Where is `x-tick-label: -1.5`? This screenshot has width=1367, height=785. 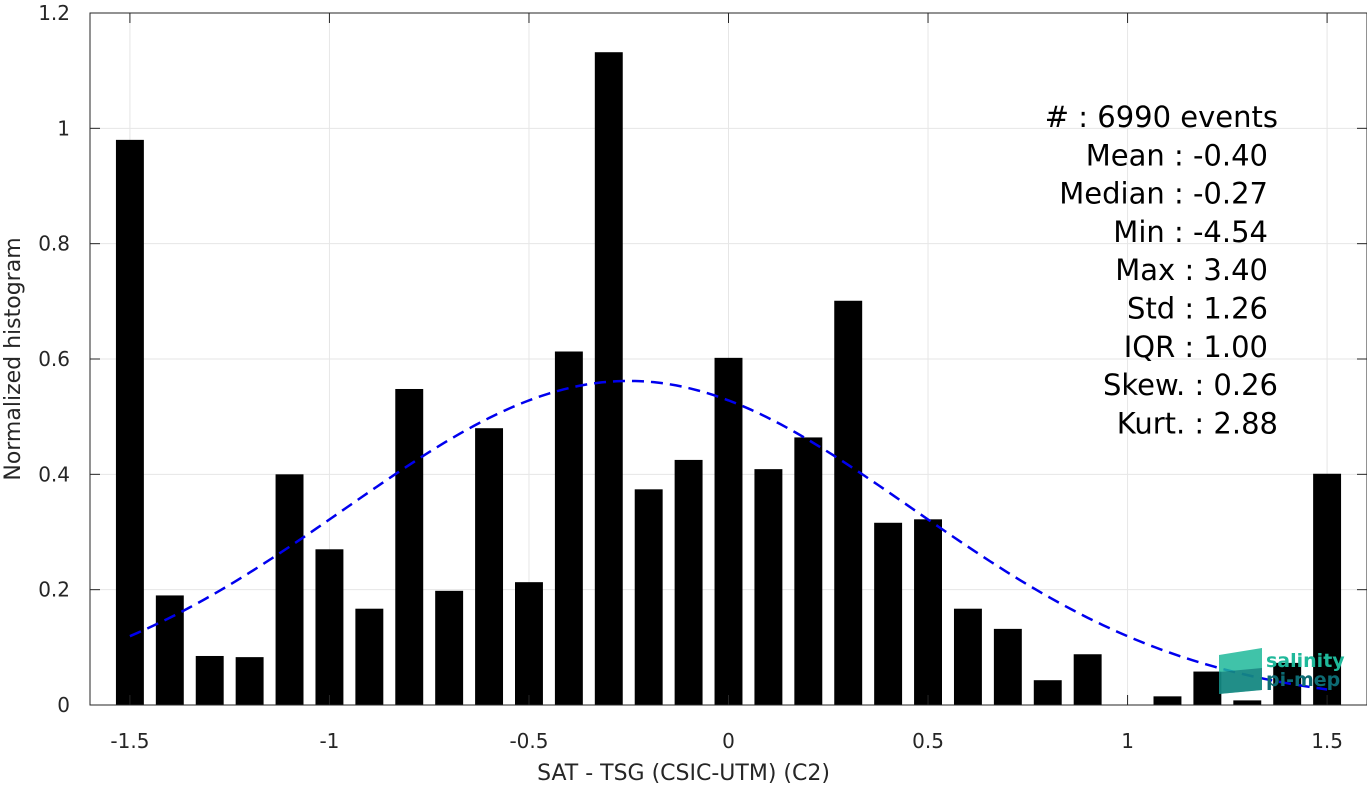 x-tick-label: -1.5 is located at coordinates (129, 741).